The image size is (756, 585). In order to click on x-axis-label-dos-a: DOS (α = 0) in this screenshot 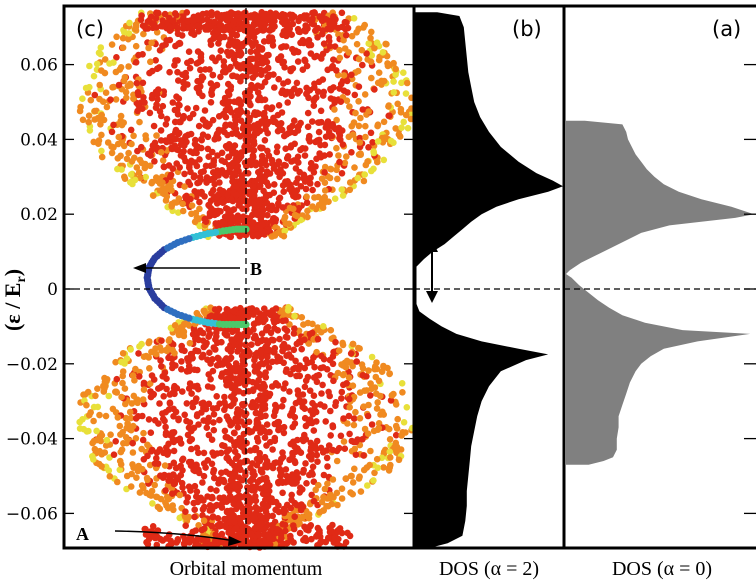, I will do `click(662, 569)`.